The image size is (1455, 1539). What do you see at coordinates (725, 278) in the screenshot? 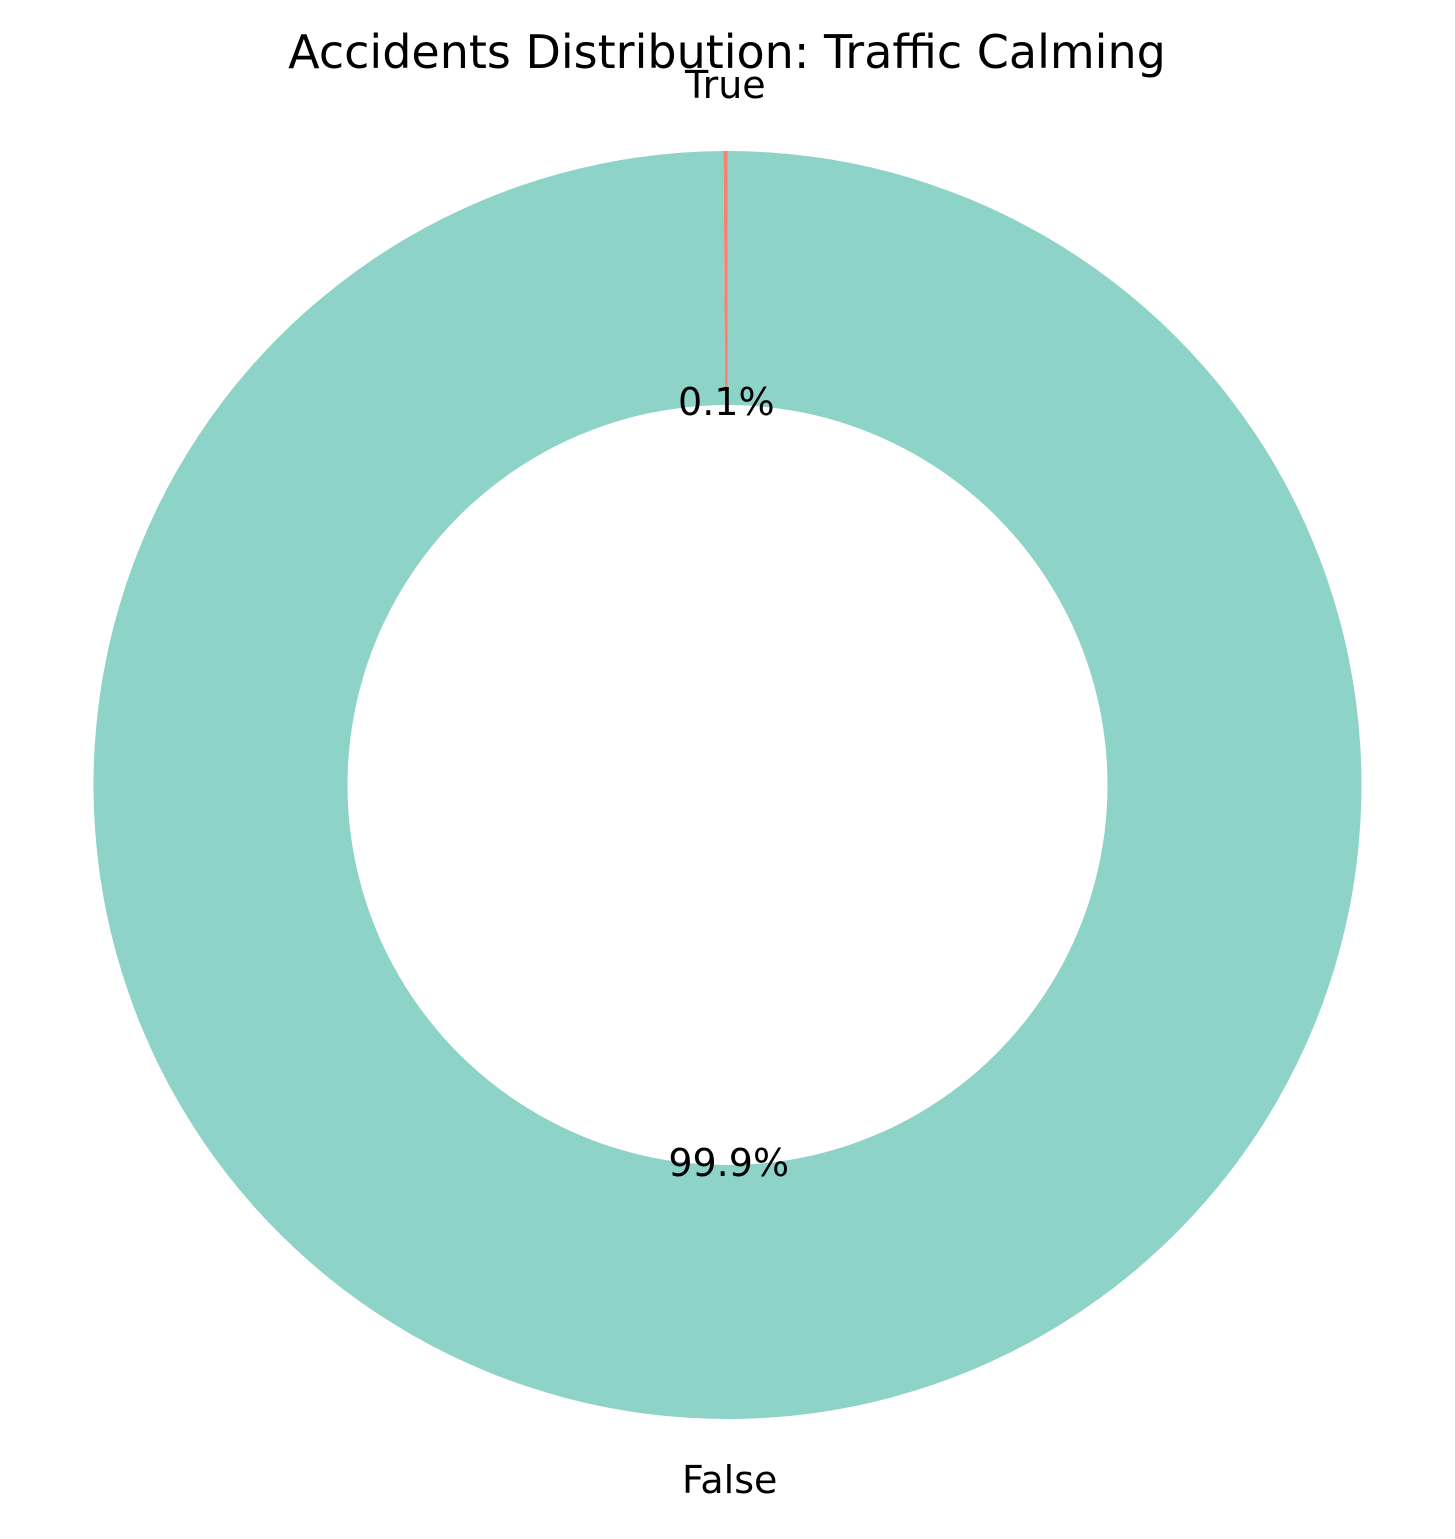
I see `slice-true` at bounding box center [725, 278].